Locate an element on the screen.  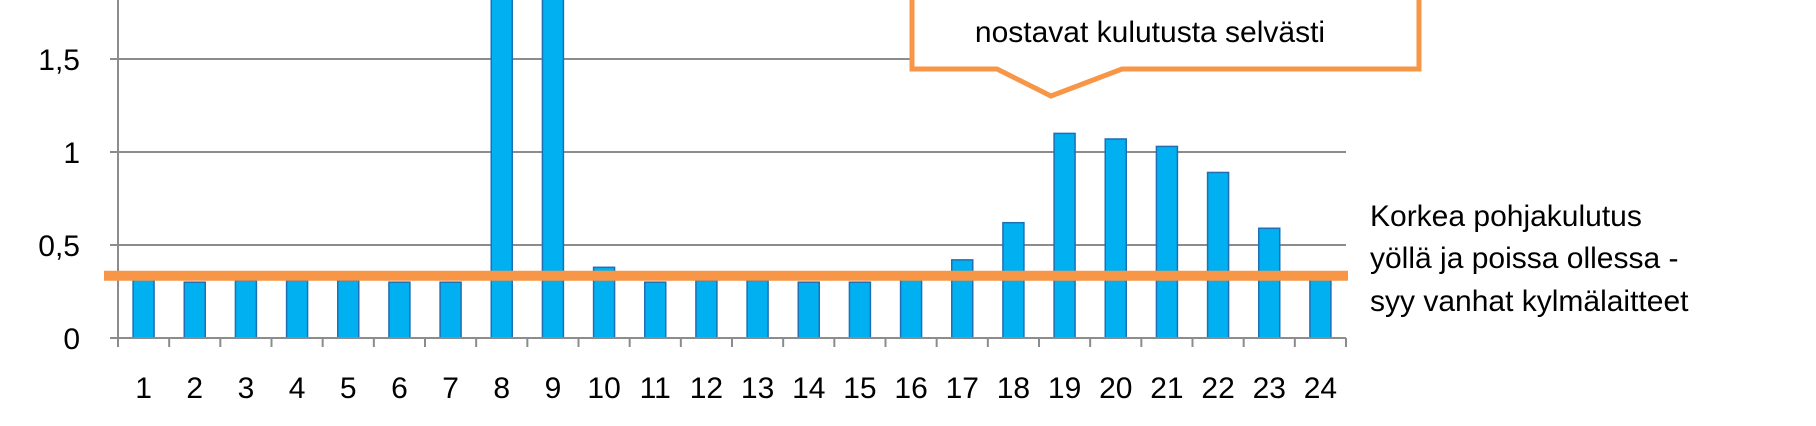
x-tick-label: 13 is located at coordinates (757, 388).